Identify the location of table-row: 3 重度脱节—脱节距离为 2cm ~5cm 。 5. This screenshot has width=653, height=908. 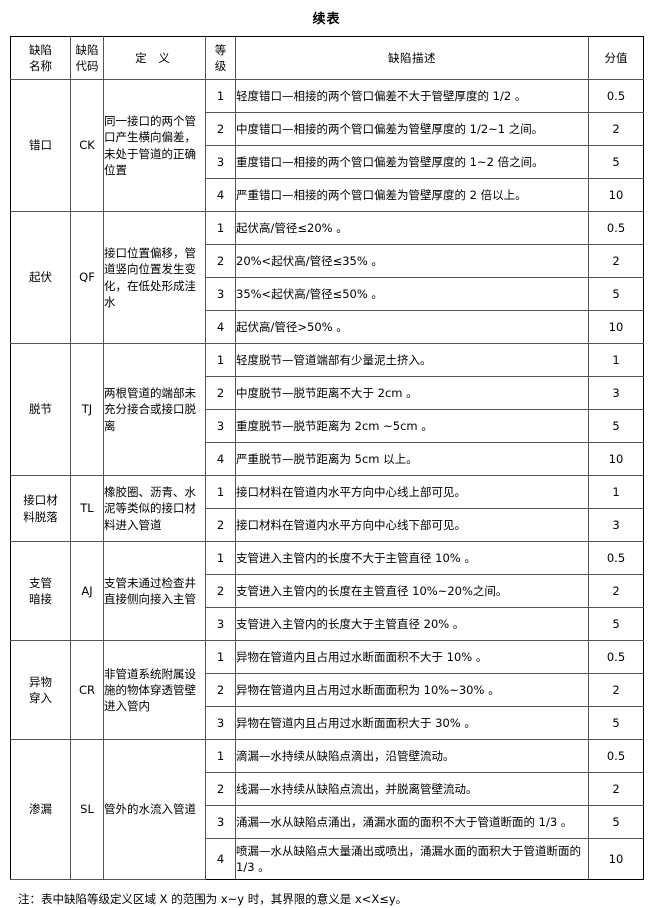
(327, 426).